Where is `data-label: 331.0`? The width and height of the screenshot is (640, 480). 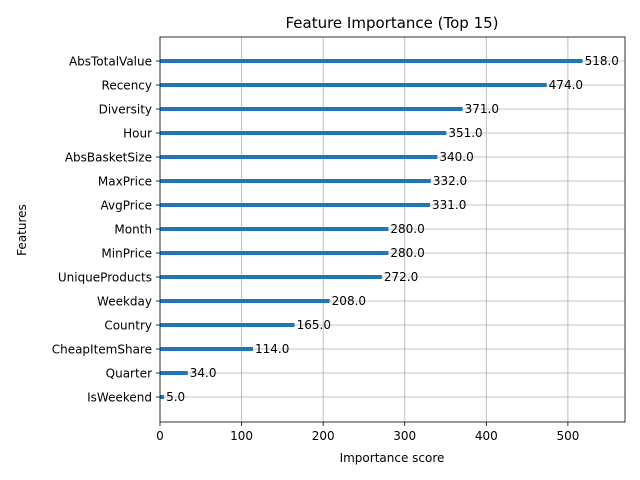
data-label: 331.0 is located at coordinates (449, 205).